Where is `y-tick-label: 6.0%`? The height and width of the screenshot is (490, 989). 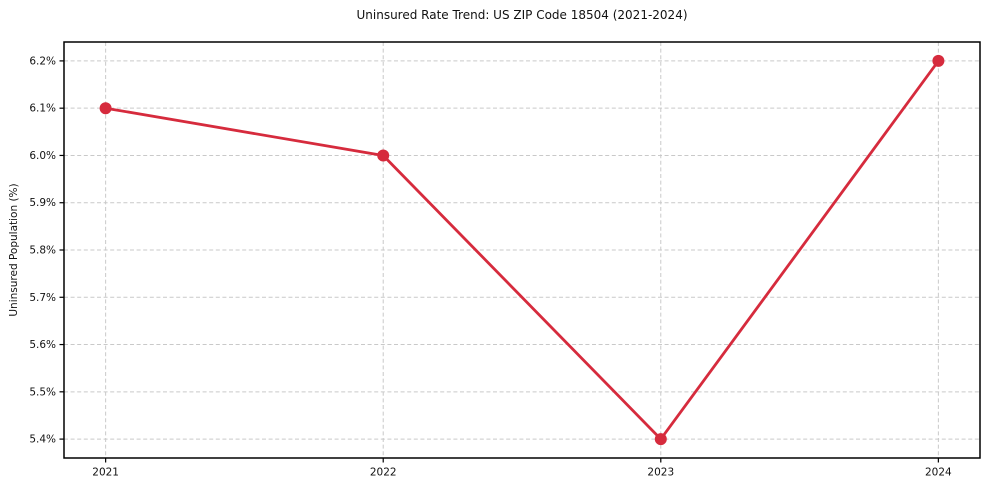 y-tick-label: 6.0% is located at coordinates (42, 156).